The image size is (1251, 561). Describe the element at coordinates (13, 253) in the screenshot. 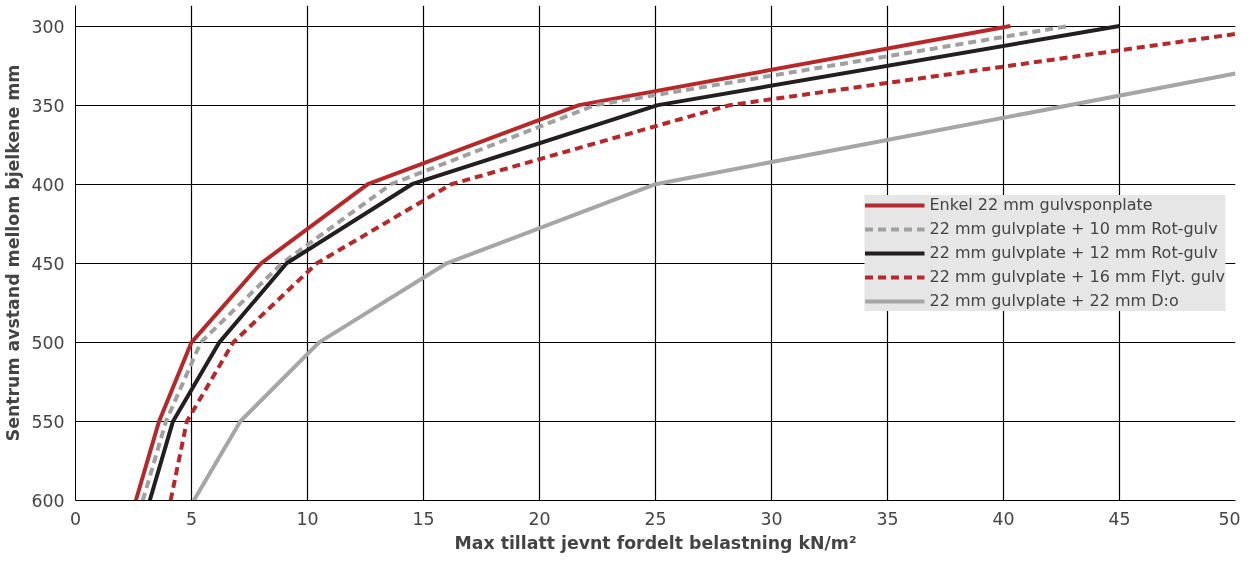

I see `y-axis-title: Sentrum avstand mellom bjelkene mm` at that location.